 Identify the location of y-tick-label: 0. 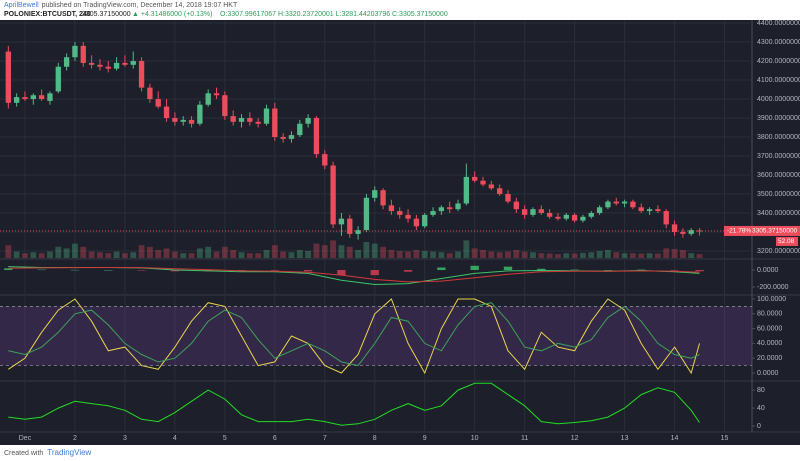
(759, 426).